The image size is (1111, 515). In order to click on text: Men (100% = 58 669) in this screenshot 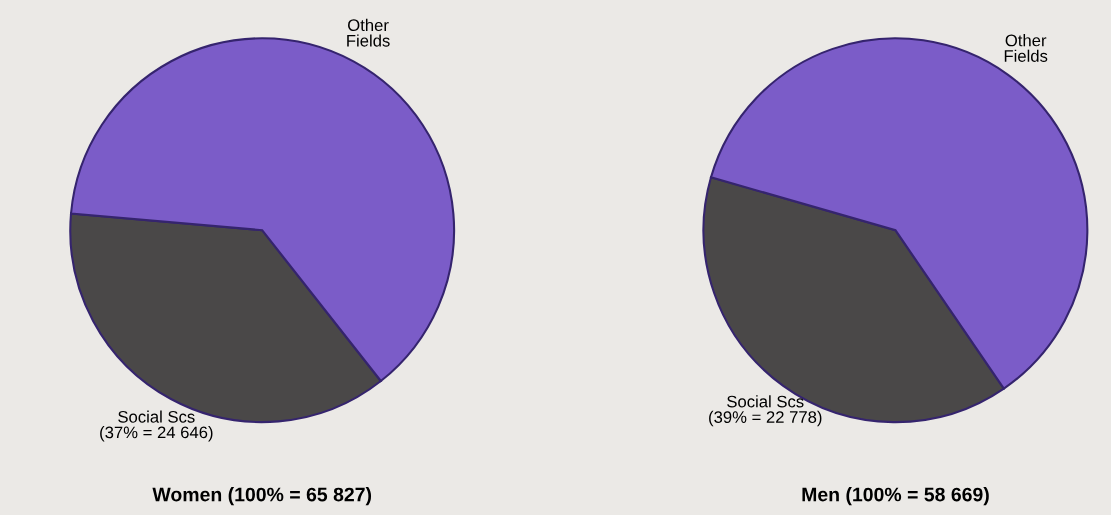, I will do `click(895, 496)`.